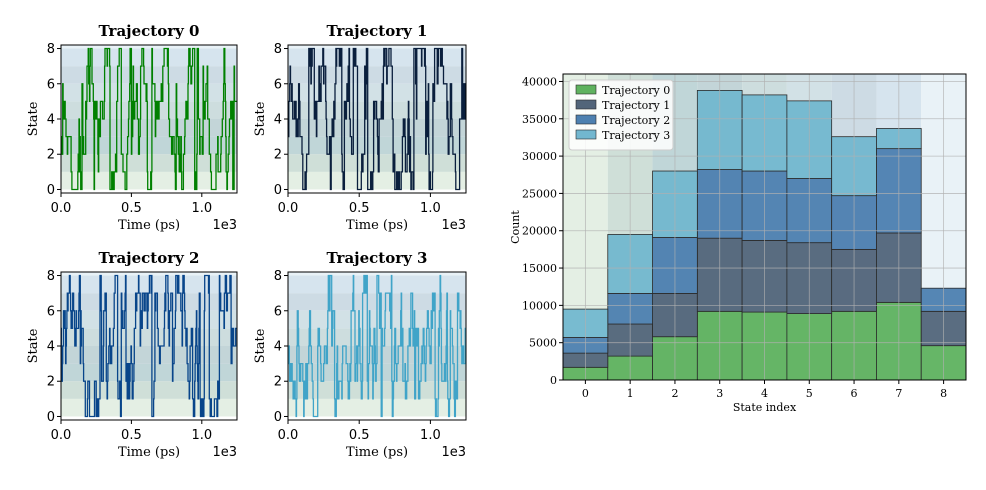 This screenshot has height=490, width=986. What do you see at coordinates (585, 393) in the screenshot?
I see `x-tick-label: 0` at bounding box center [585, 393].